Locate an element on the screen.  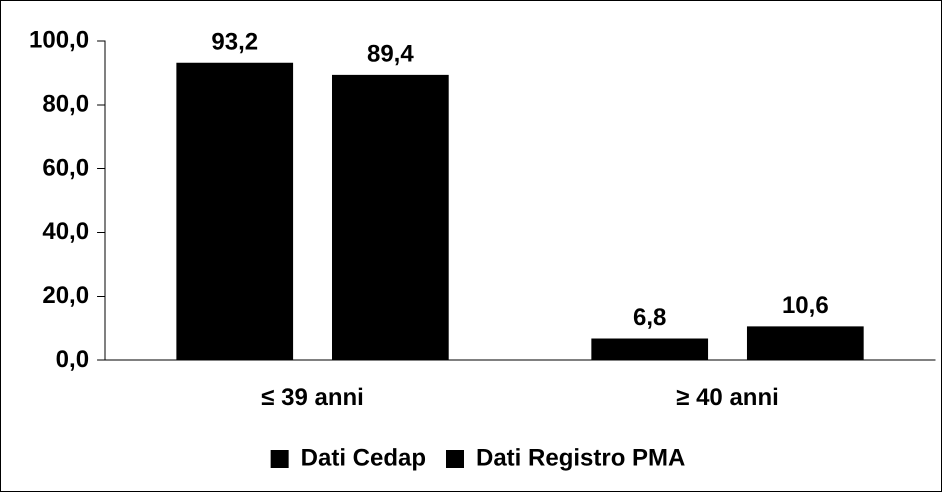
y-tick-label: 80,0 is located at coordinates (66, 104).